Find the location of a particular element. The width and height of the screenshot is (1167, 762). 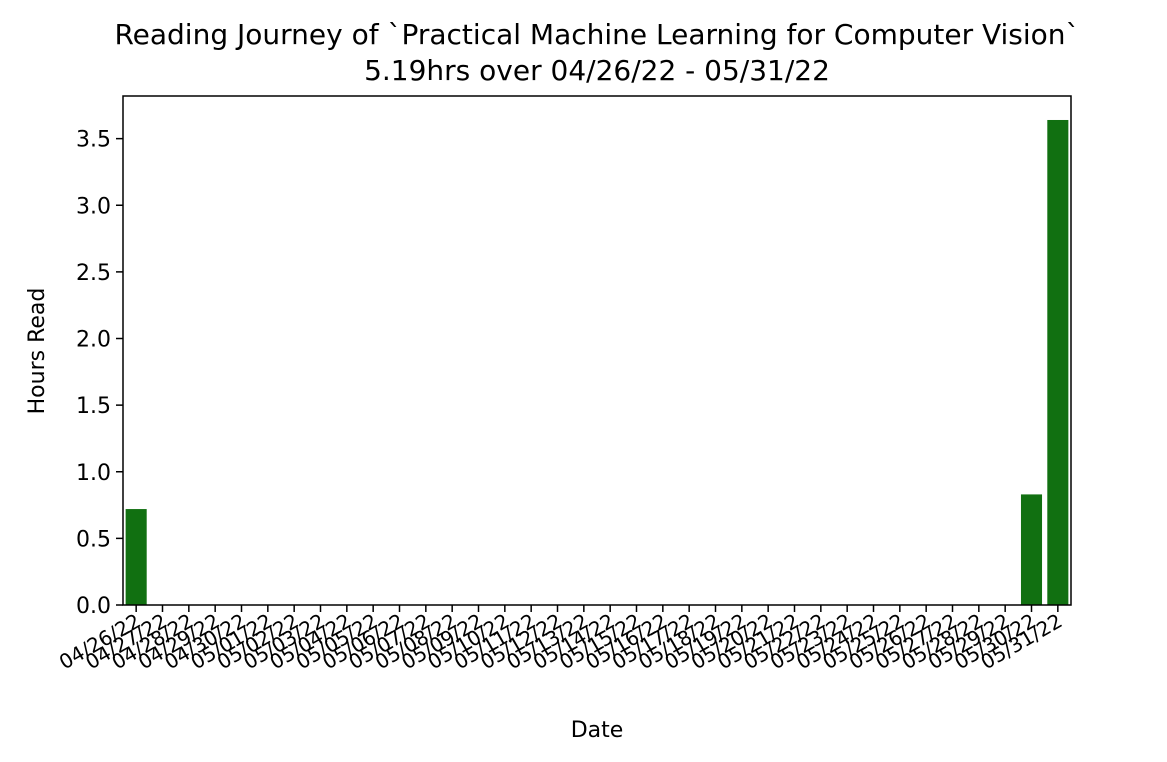

y-tick-label: 2.0 is located at coordinates (93, 340).